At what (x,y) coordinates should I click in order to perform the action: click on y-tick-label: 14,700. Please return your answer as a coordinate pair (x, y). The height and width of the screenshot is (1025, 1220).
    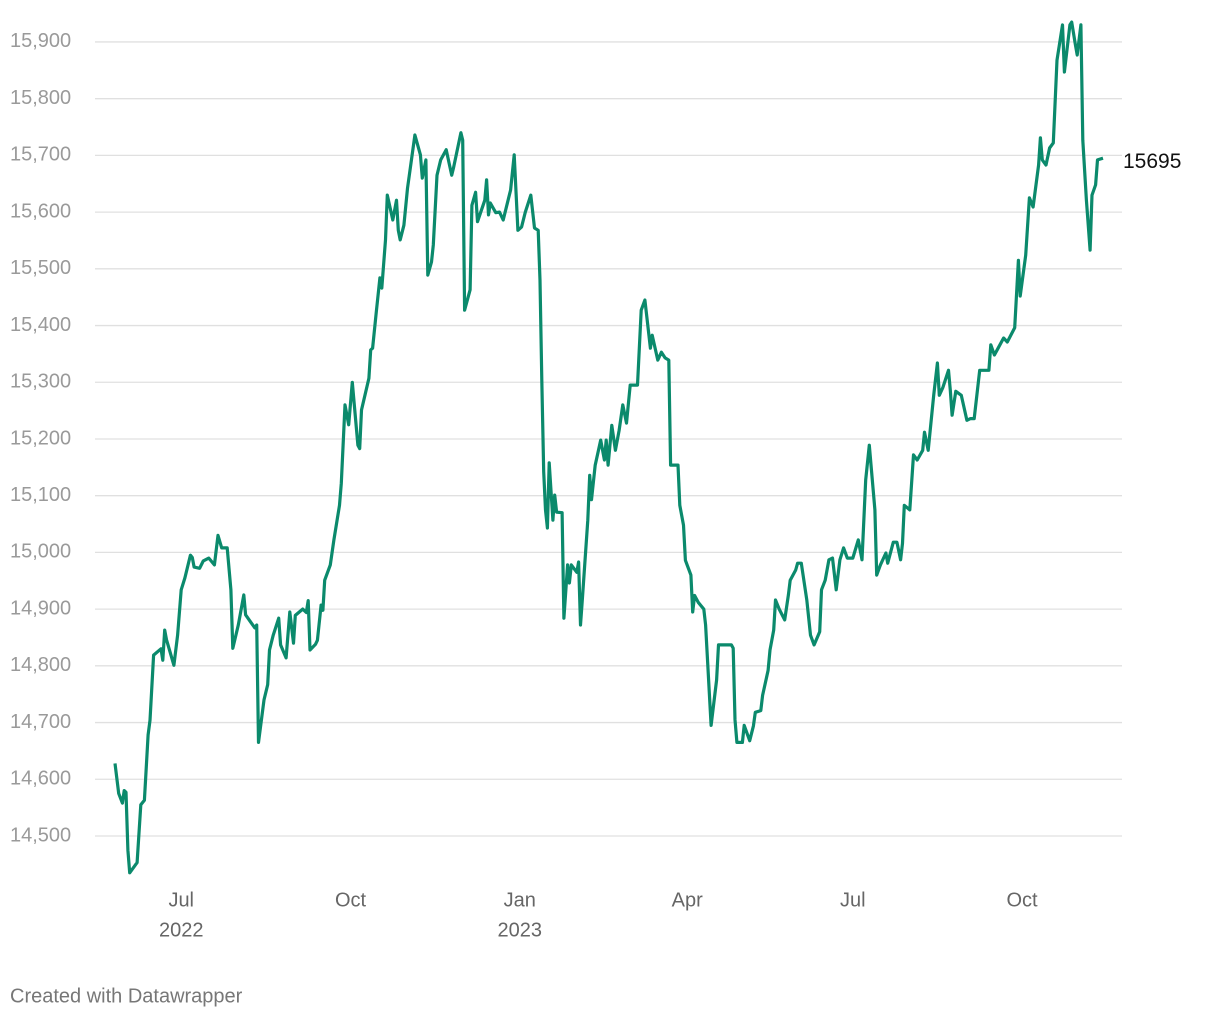
    Looking at the image, I should click on (40, 722).